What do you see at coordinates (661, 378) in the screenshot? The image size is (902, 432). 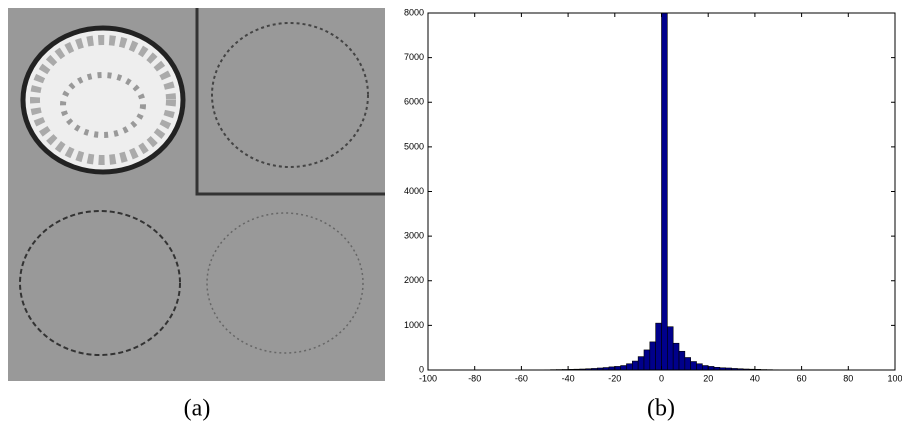 I see `x-tick-label: 0` at bounding box center [661, 378].